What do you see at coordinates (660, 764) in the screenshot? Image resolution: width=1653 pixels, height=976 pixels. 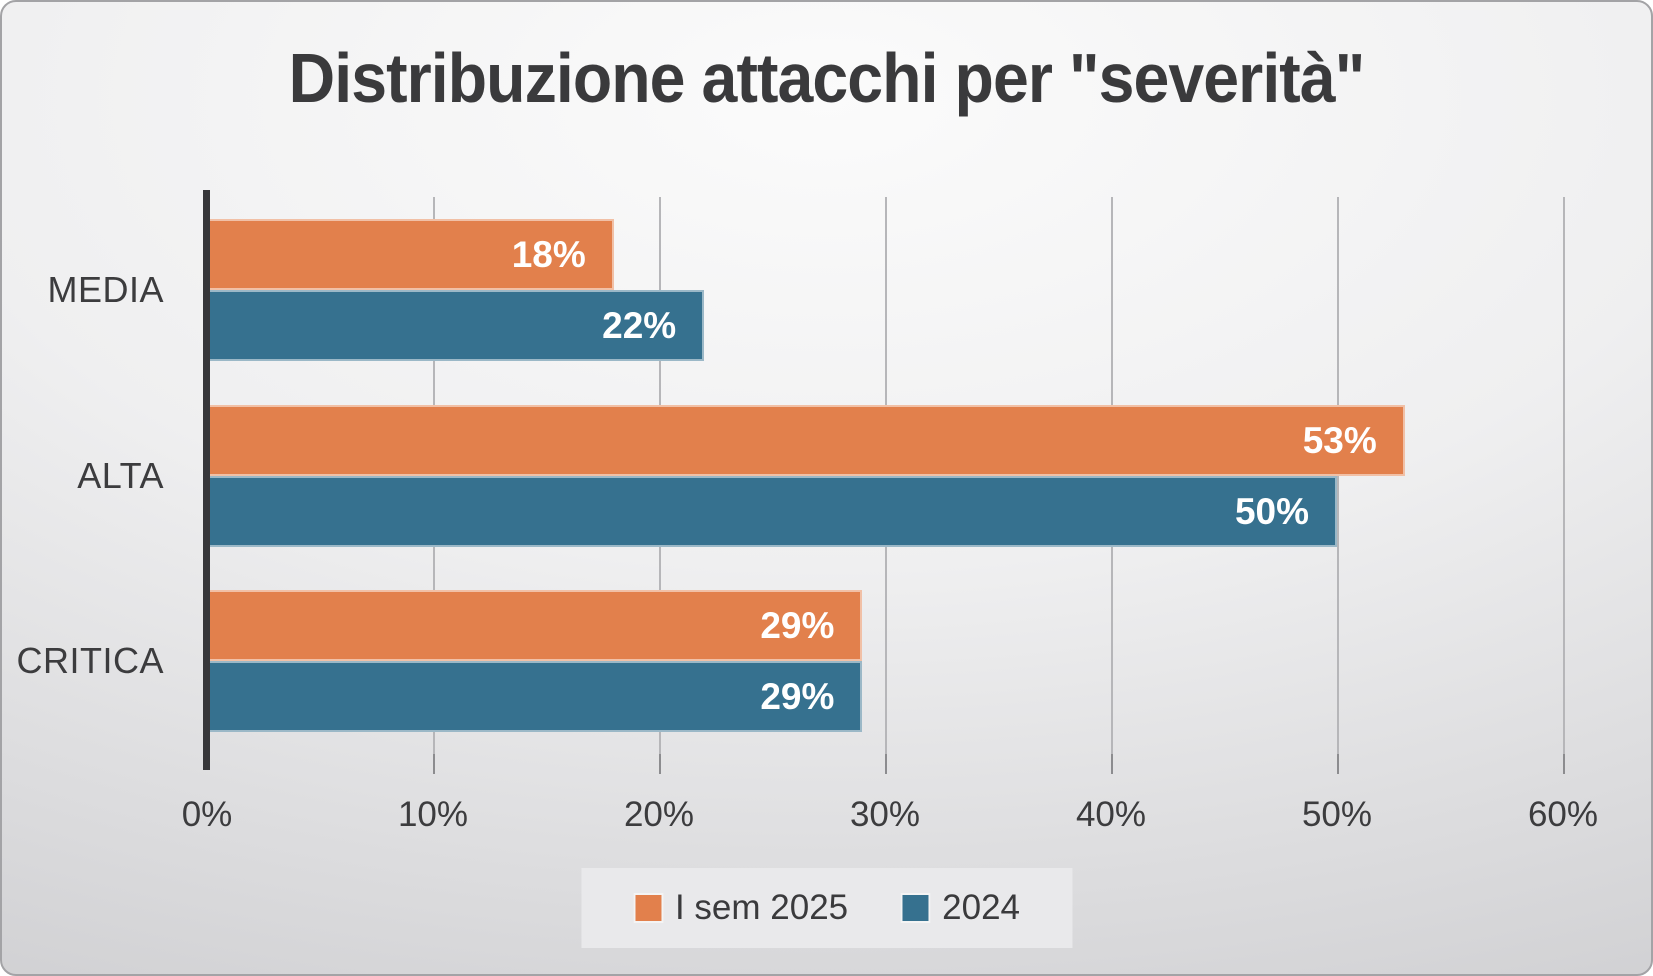 I see `tick-mark-20%` at bounding box center [660, 764].